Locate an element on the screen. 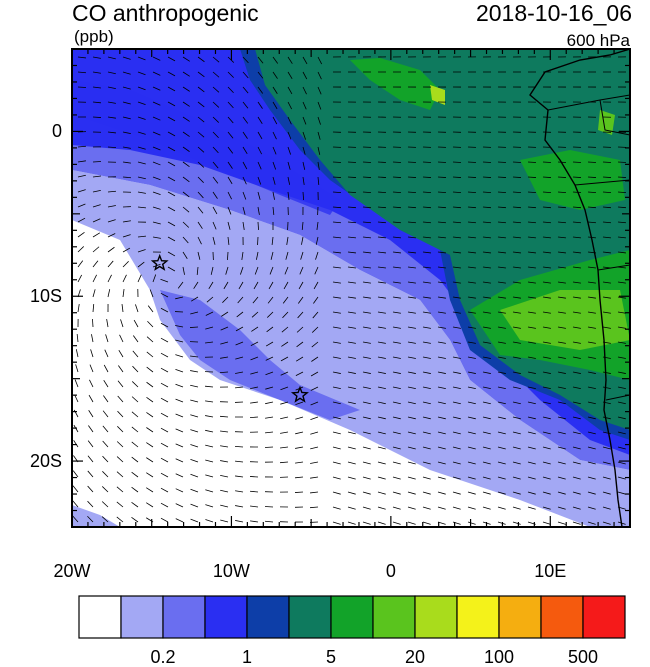  coastline is located at coordinates (579, 288).